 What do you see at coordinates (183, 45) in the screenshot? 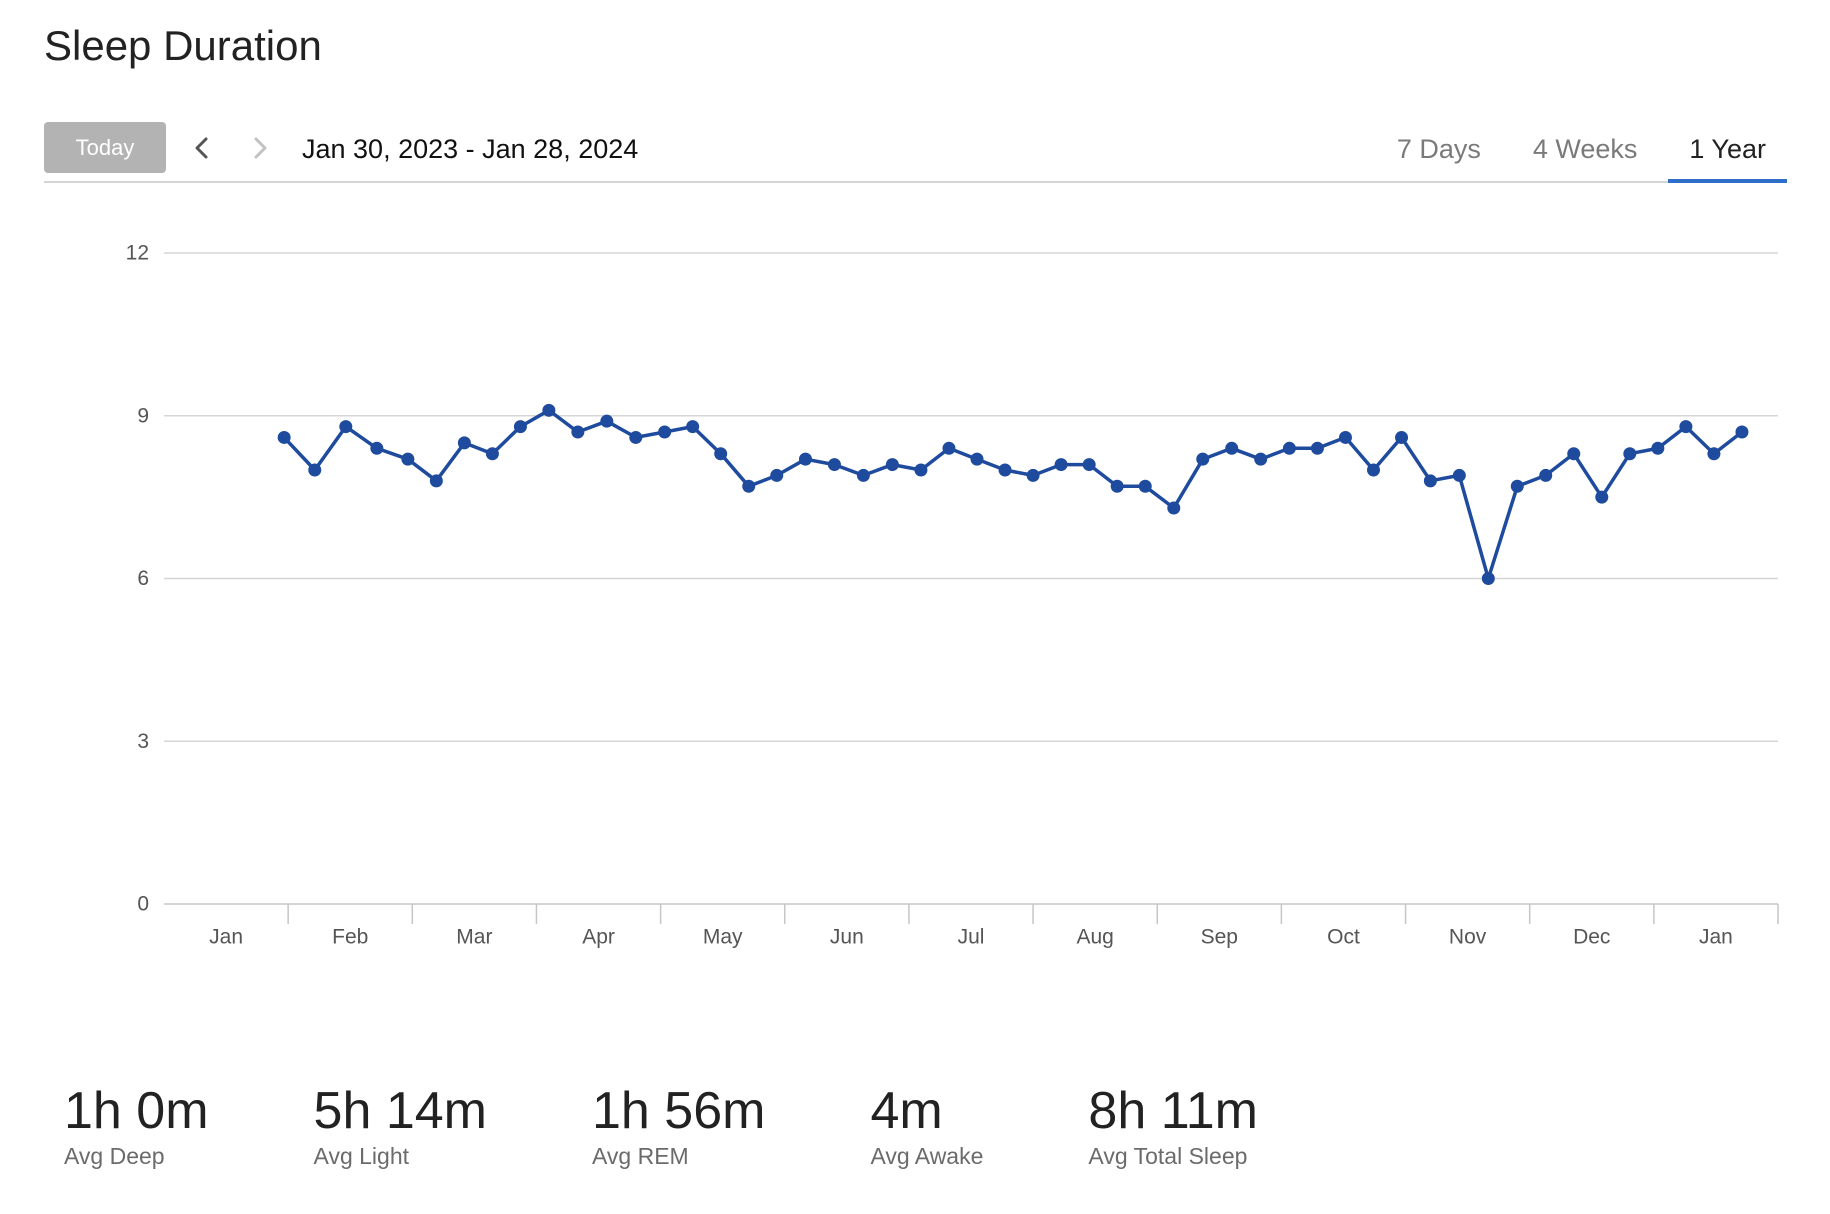
I see `page-title: Sleep Duration` at bounding box center [183, 45].